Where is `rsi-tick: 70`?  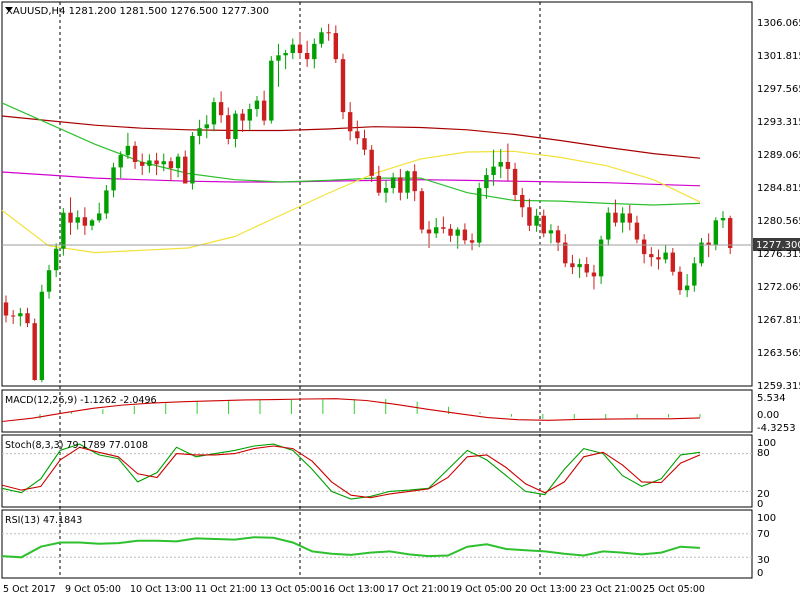 rsi-tick: 70 is located at coordinates (763, 534).